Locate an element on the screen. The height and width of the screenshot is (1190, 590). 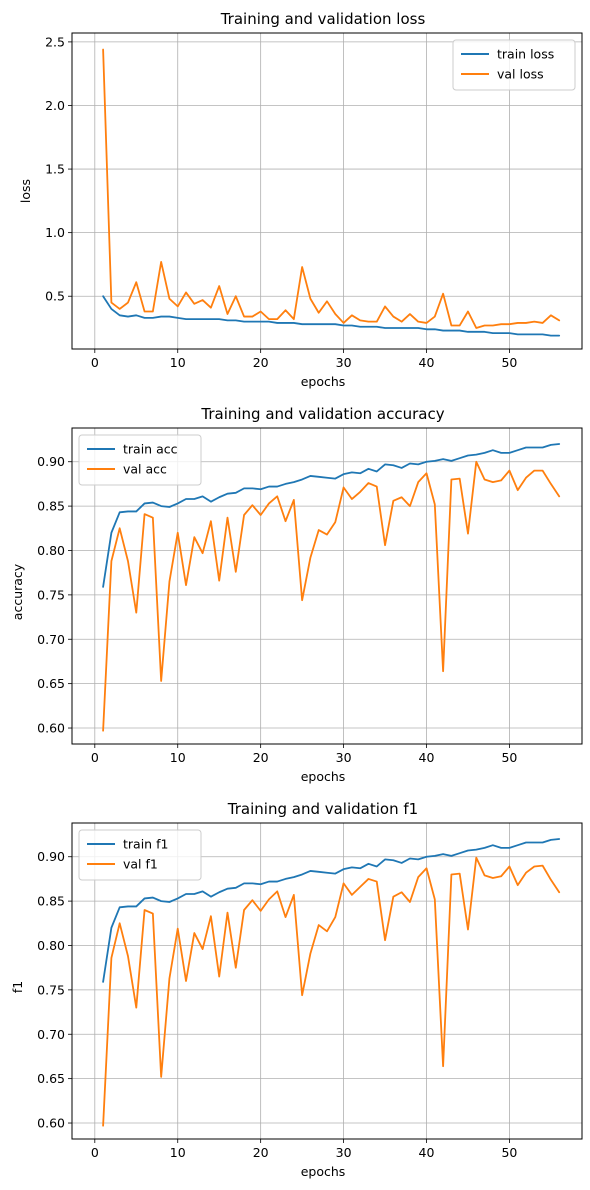
f1-xtick-label: 10 is located at coordinates (178, 1152).